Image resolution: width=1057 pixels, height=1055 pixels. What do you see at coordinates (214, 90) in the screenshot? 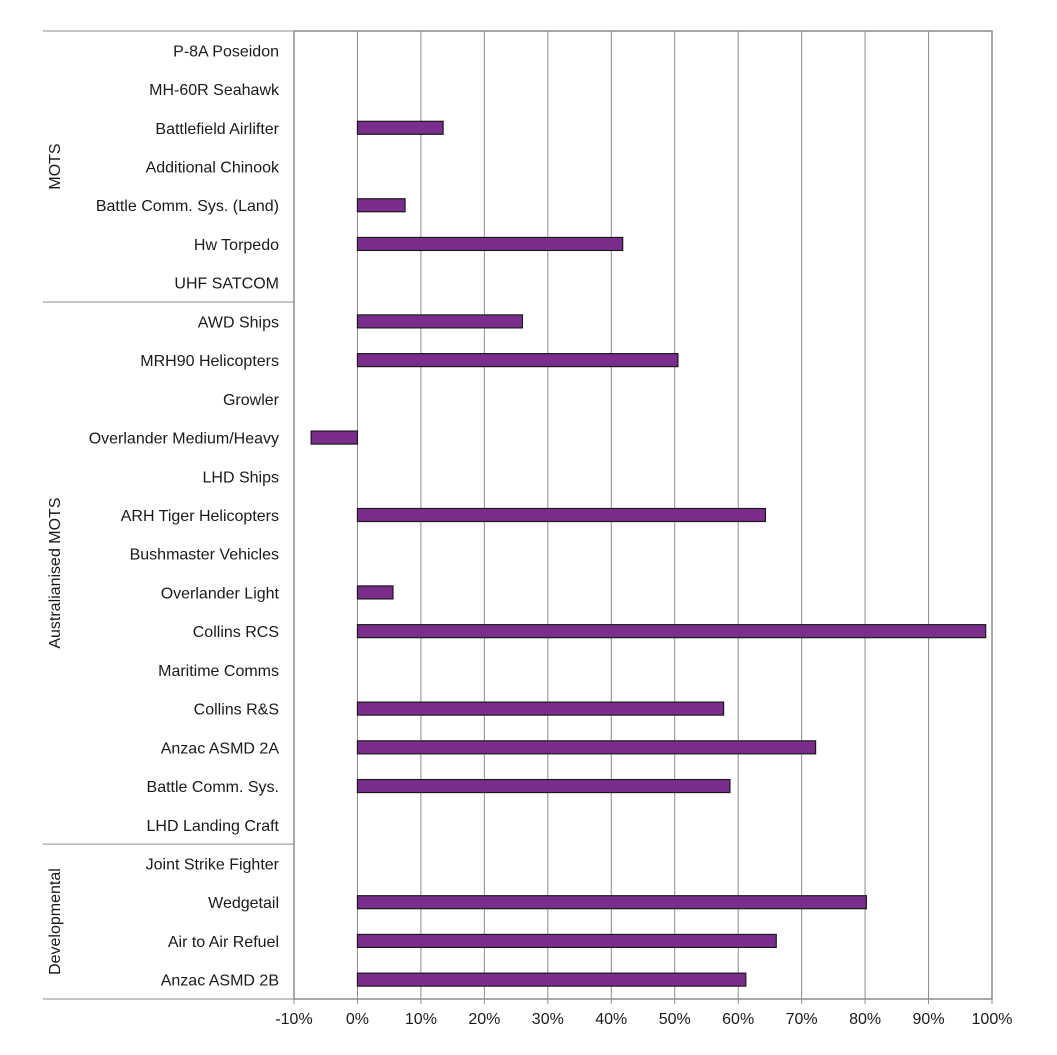
I see `category-label: MH-60R Seahawk` at bounding box center [214, 90].